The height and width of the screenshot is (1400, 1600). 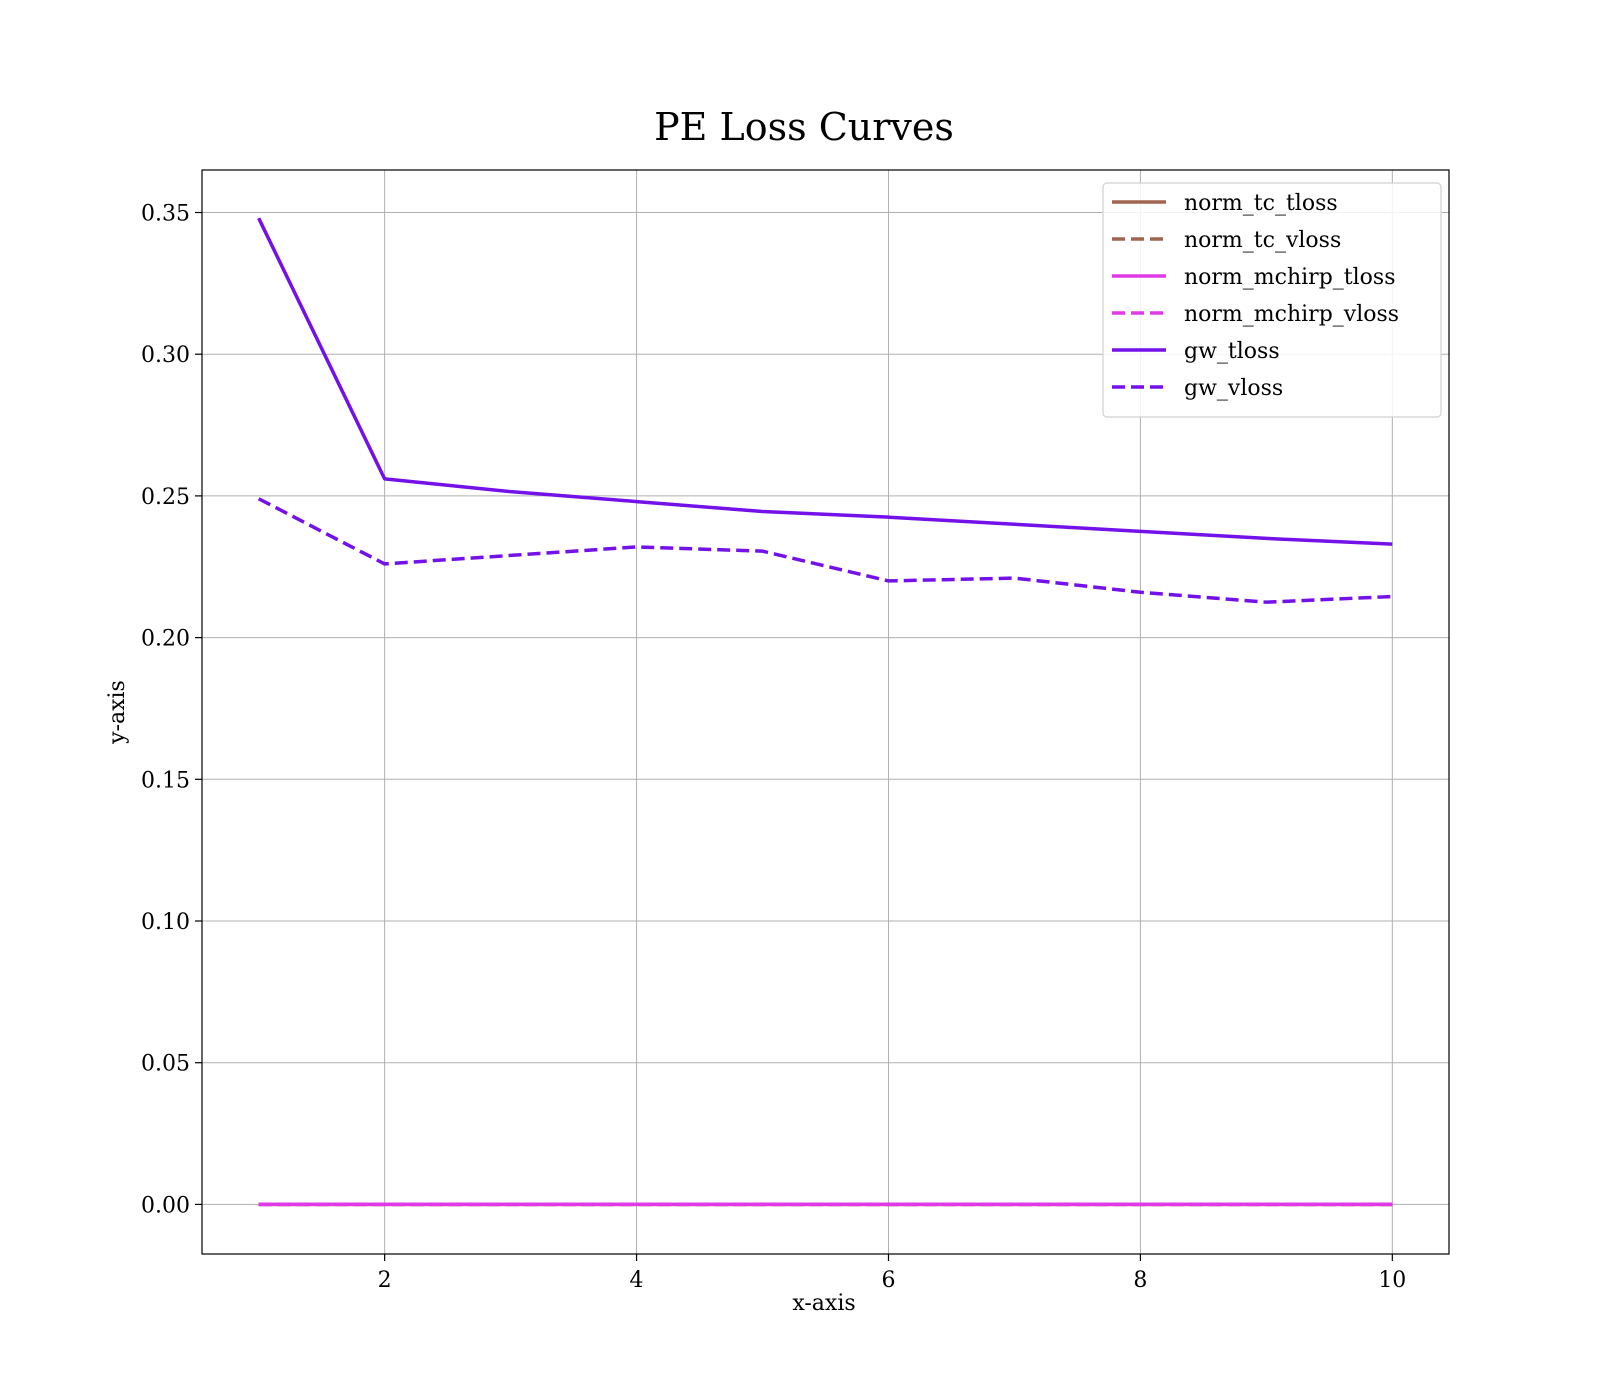 I want to click on legend-box, so click(x=1272, y=300).